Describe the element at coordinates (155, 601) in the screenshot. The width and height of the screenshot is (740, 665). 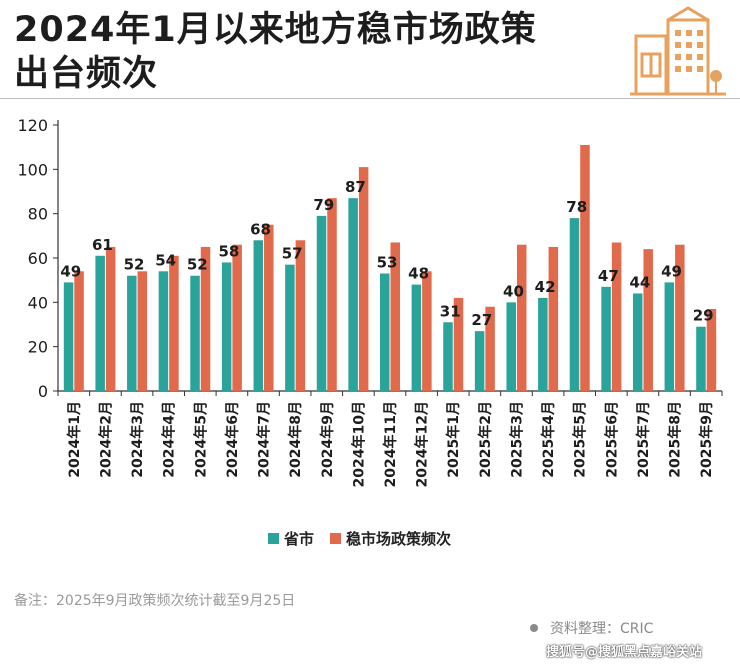
I see `footnote: 备注：2025年9月政策频次统计截至9月25日` at that location.